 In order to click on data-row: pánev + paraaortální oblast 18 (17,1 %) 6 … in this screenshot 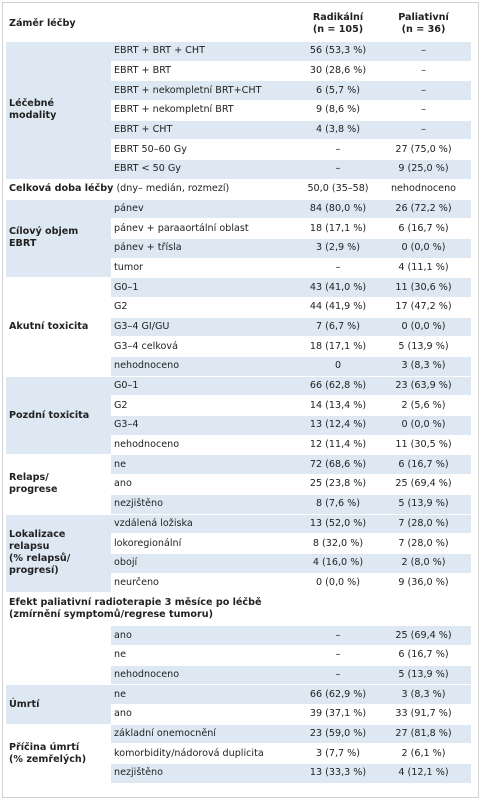, I will do `click(238, 228)`.